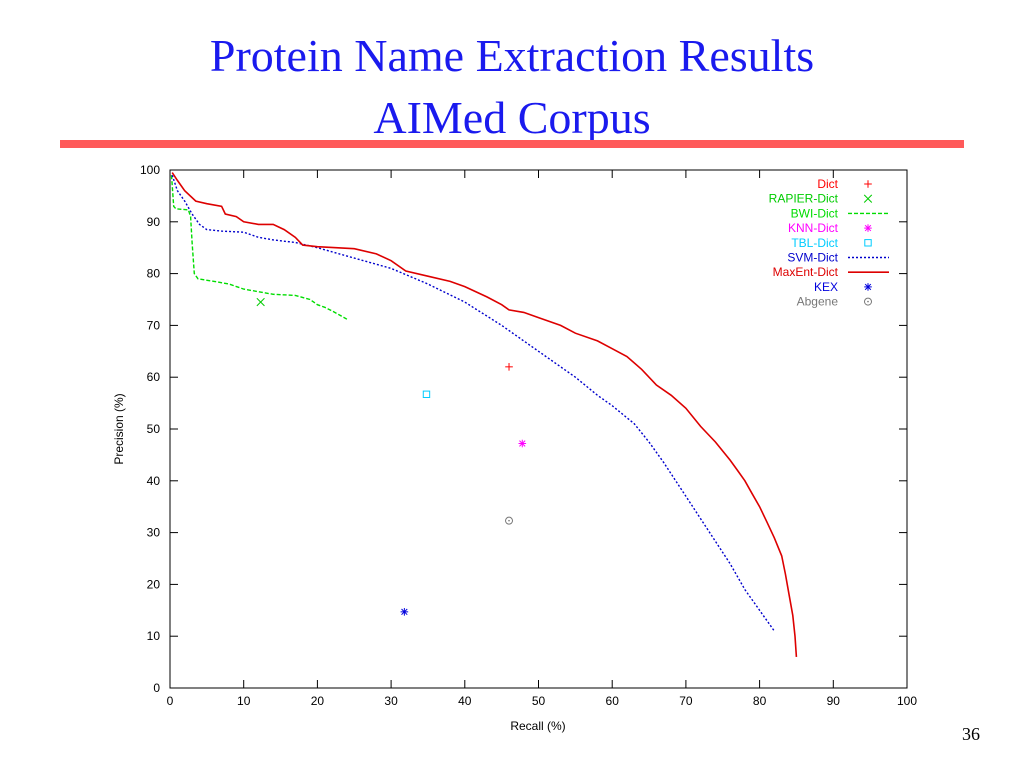 Image resolution: width=1024 pixels, height=768 pixels. I want to click on x-tick-label: 40, so click(465, 701).